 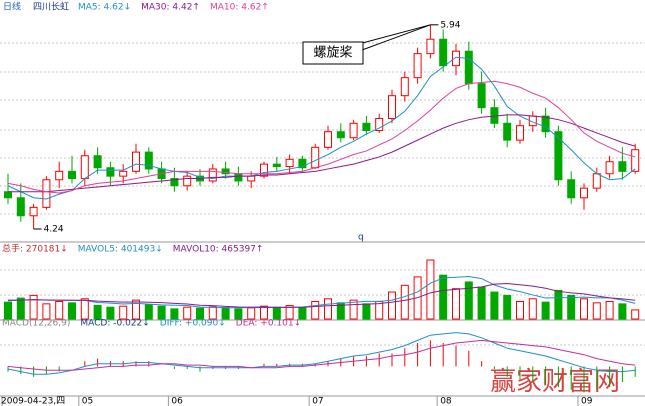 I want to click on x-tick-label: 06, so click(x=177, y=401).